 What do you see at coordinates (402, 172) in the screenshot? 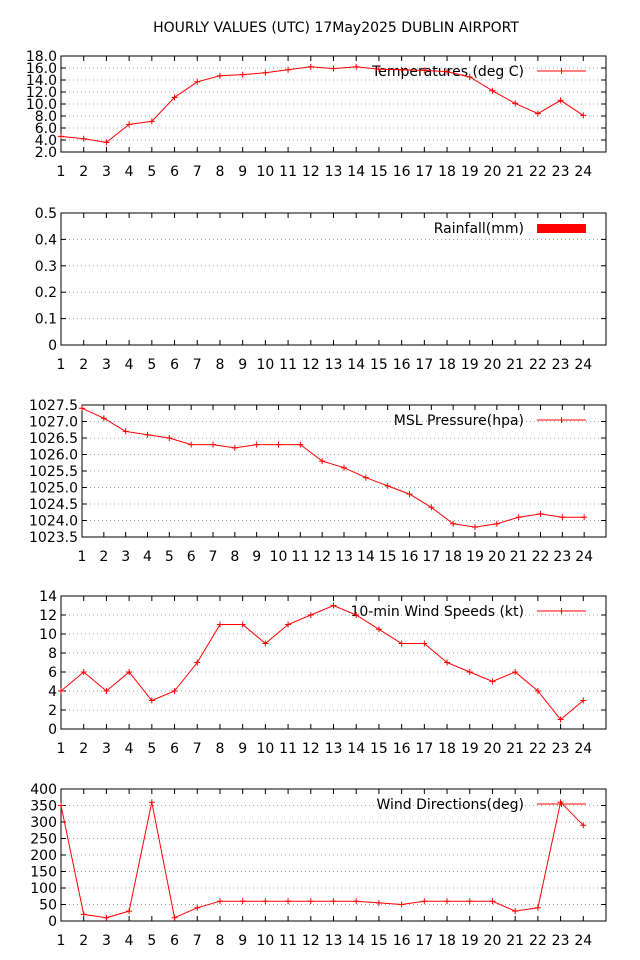
I see `x-tick-label: 16` at bounding box center [402, 172].